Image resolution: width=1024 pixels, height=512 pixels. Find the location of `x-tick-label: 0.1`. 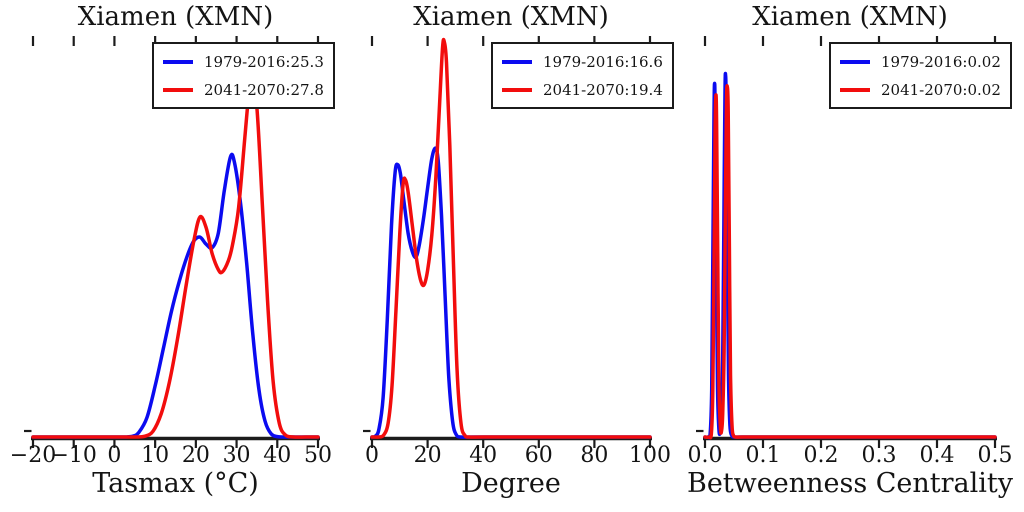

x-tick-label: 0.1 is located at coordinates (763, 455).